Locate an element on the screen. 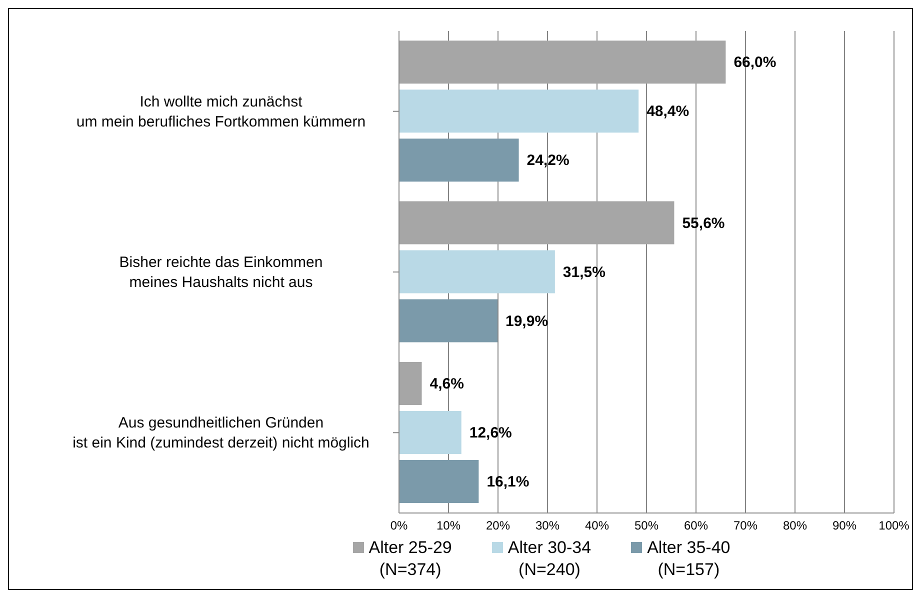 The height and width of the screenshot is (596, 917). x-tick-label: 0% is located at coordinates (399, 525).